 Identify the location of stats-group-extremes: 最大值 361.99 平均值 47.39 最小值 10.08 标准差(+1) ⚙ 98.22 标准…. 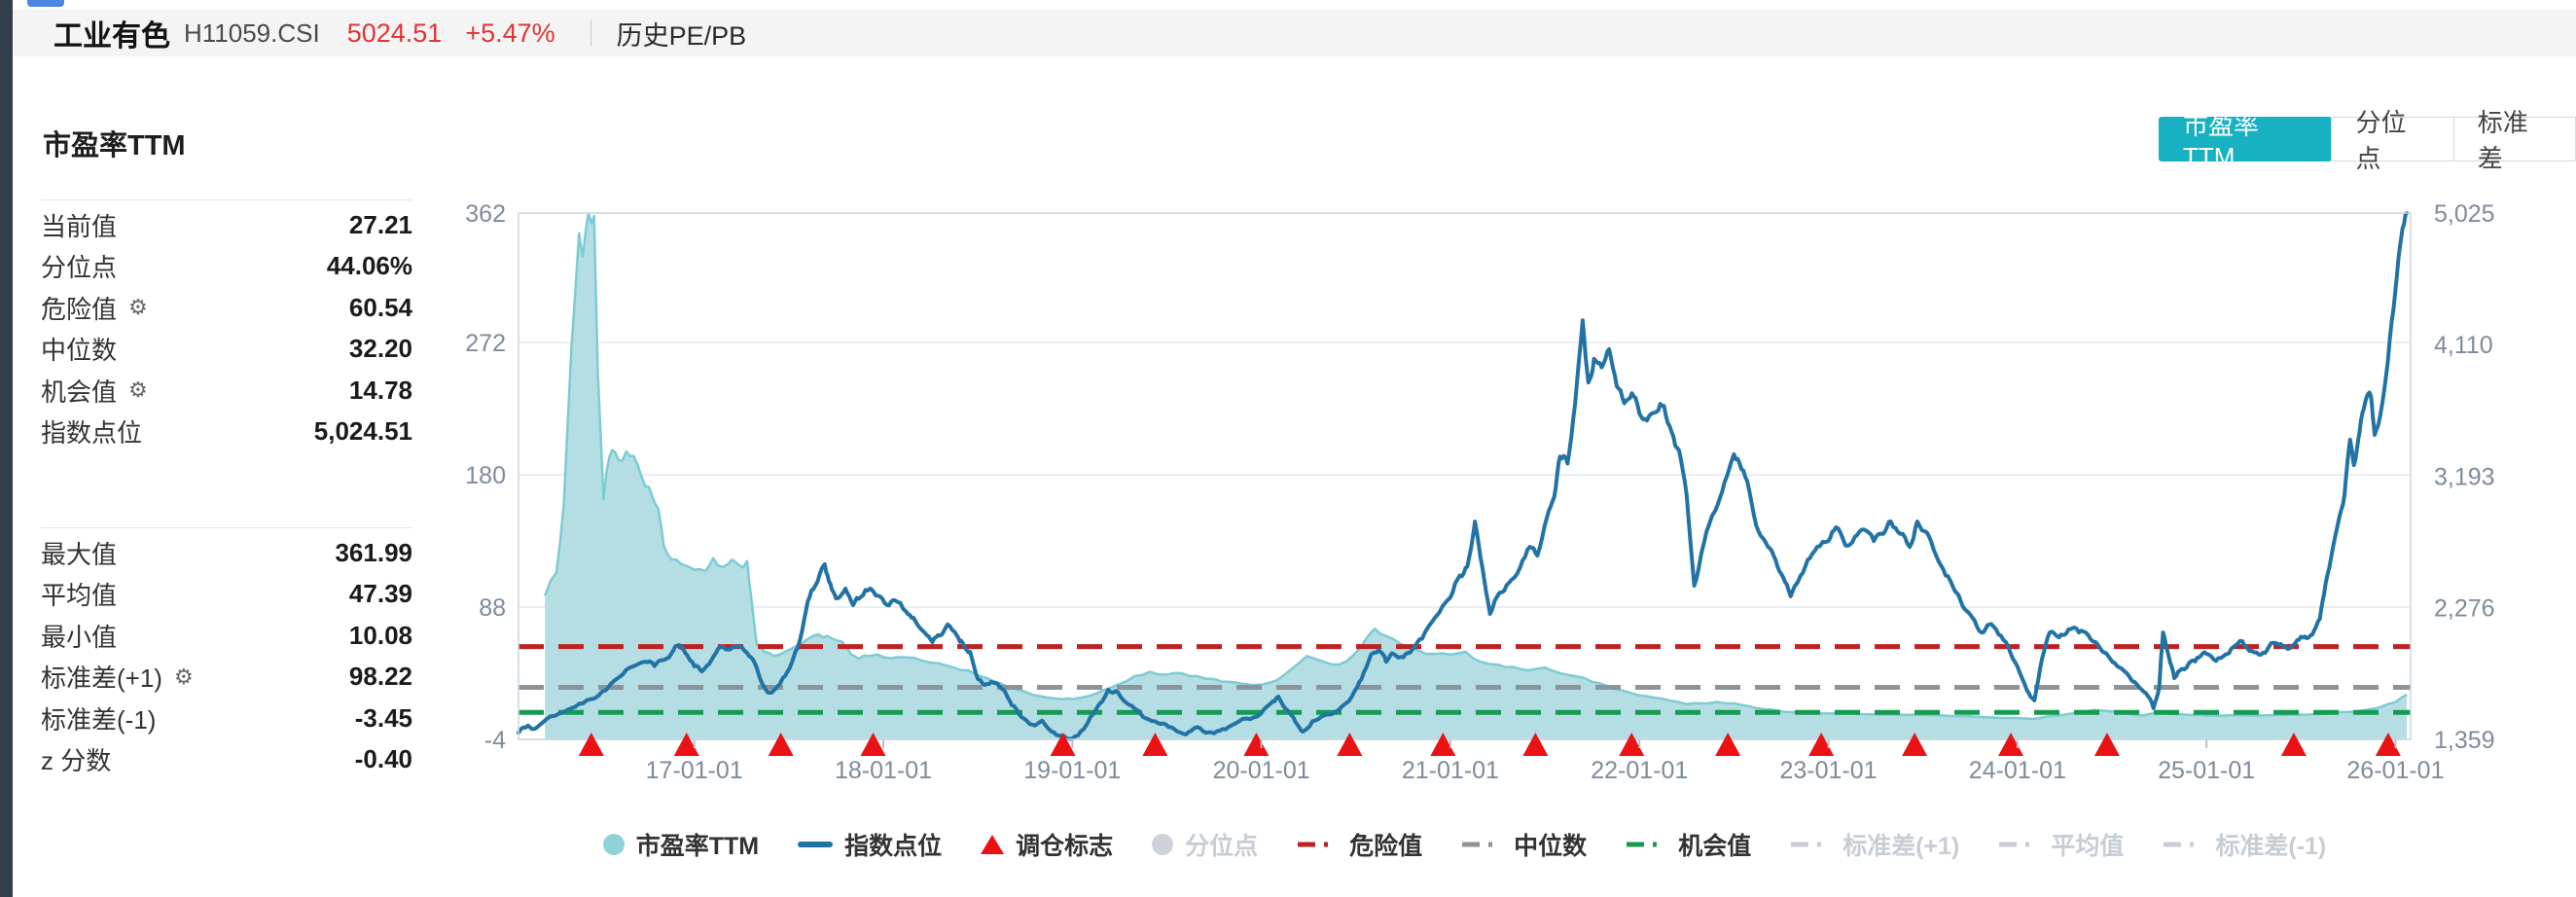
(226, 654).